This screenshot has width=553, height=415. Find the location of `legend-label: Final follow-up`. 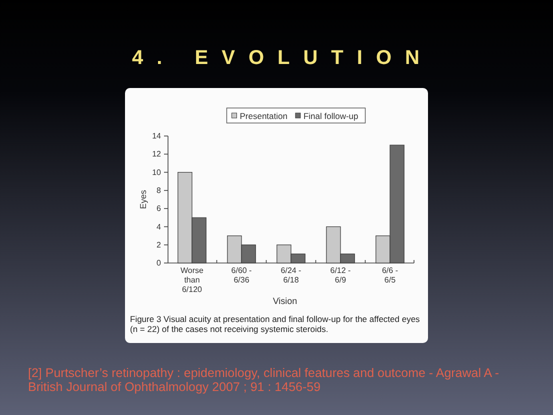

legend-label: Final follow-up is located at coordinates (331, 115).